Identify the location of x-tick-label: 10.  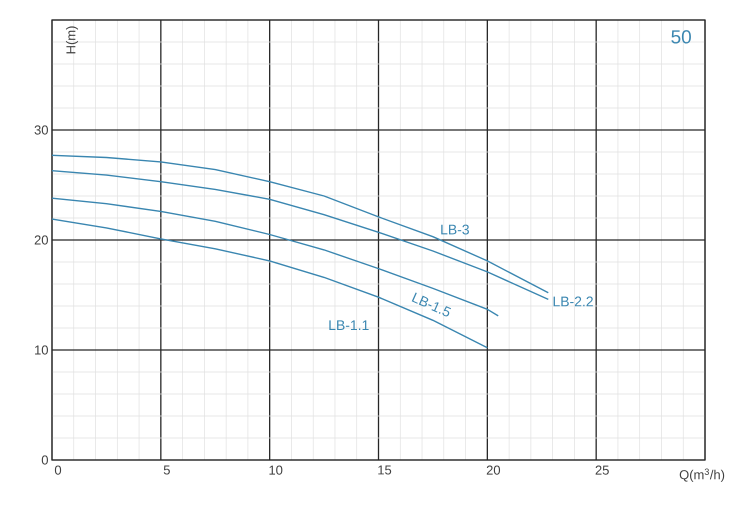
(275, 470).